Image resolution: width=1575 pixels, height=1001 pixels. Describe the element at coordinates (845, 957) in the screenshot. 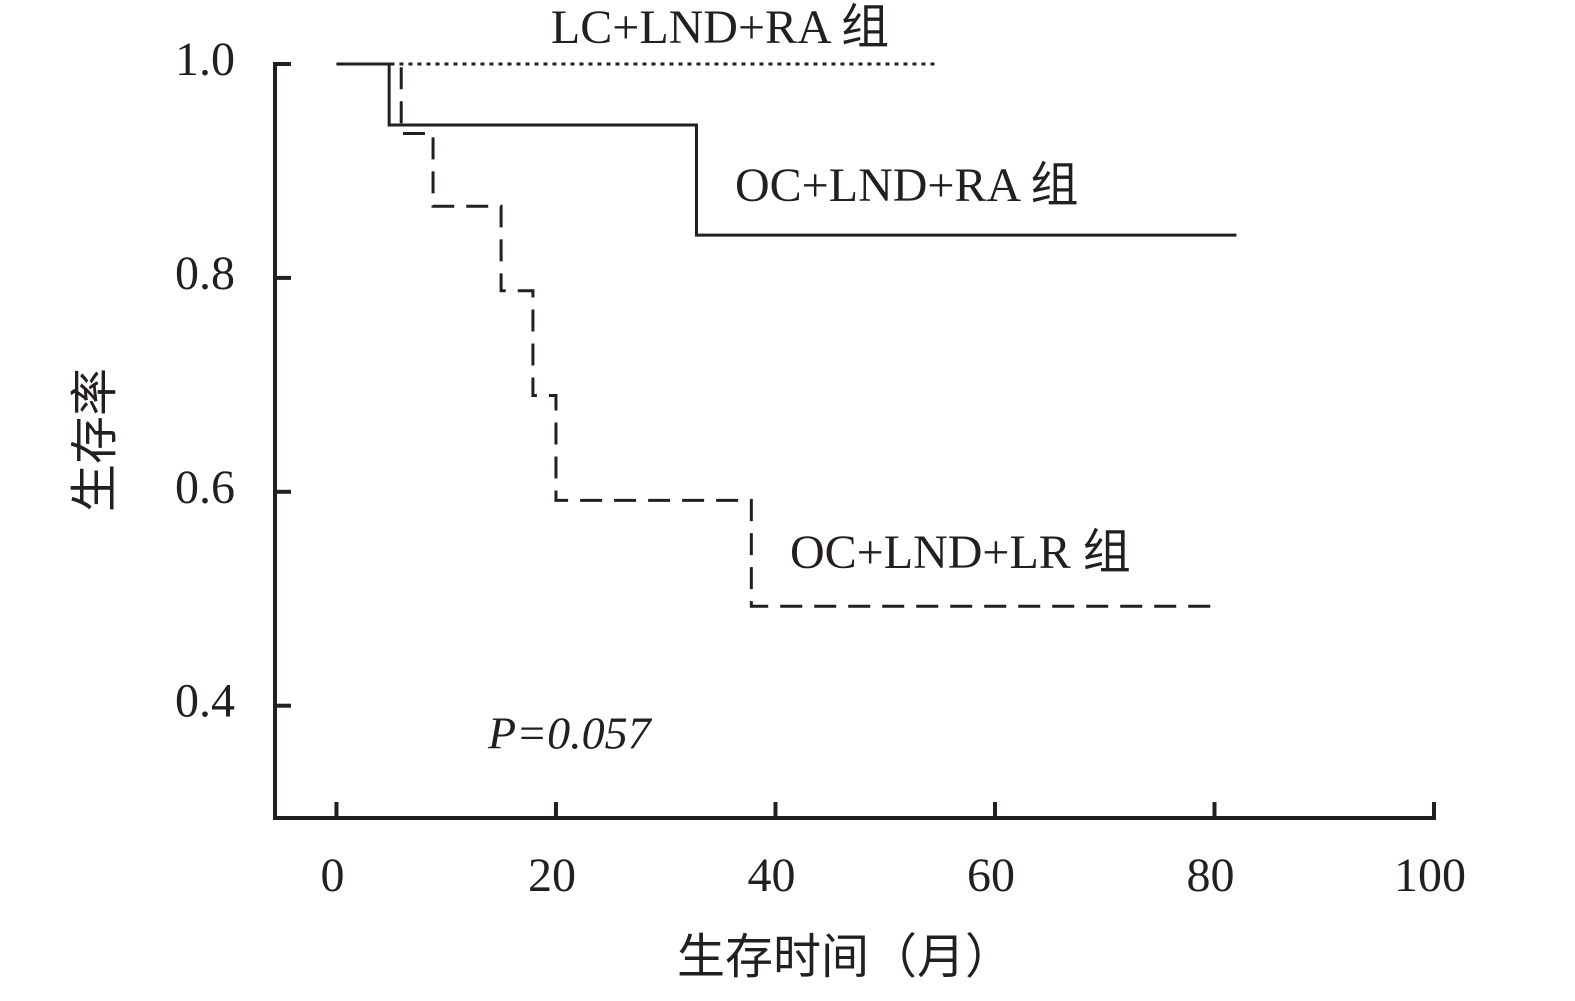

I see `x-axis-label: 生存时间（月）` at that location.